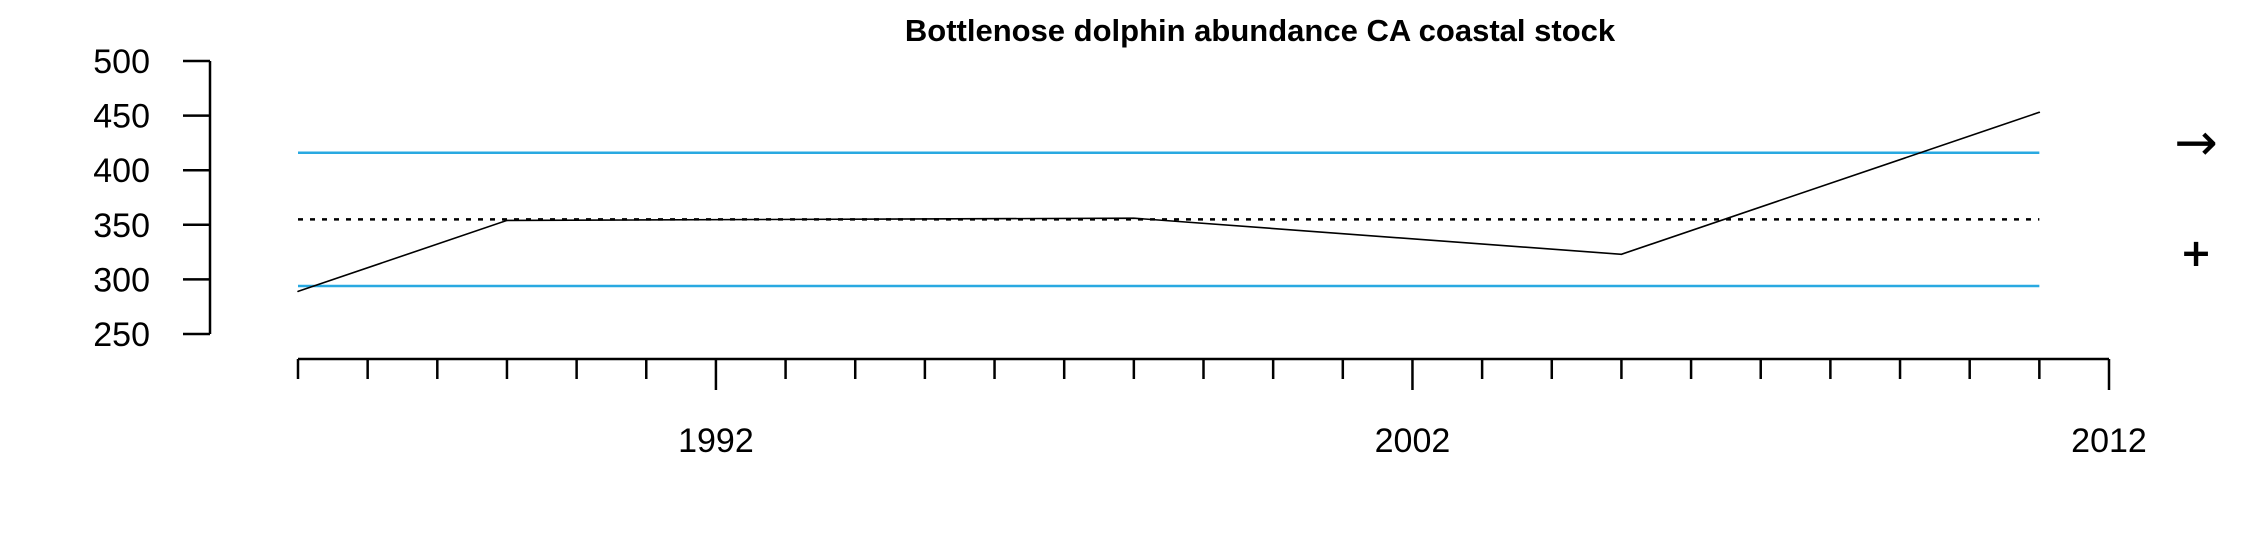  I want to click on y-tick-label: 300, so click(121, 280).